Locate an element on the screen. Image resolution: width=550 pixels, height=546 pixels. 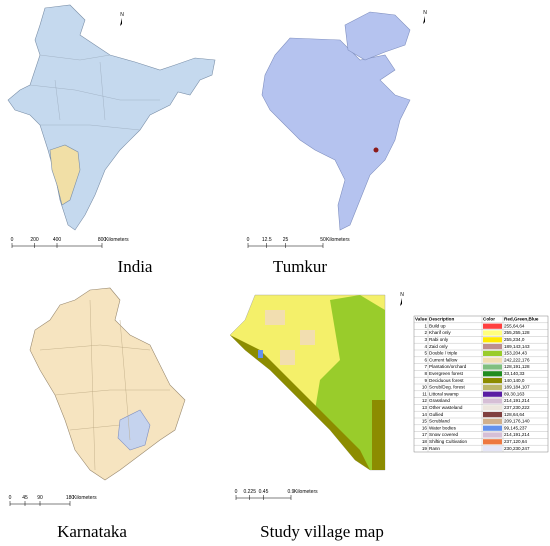
row-value: 6 is located at coordinates (425, 359).